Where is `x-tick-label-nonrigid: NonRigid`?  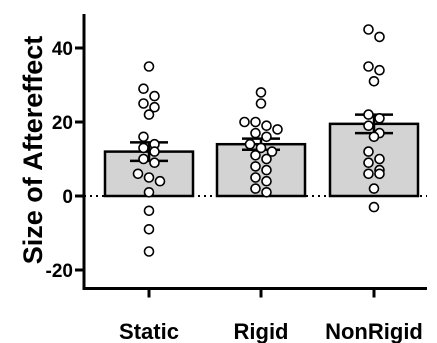 x-tick-label-nonrigid: NonRigid is located at coordinates (374, 331).